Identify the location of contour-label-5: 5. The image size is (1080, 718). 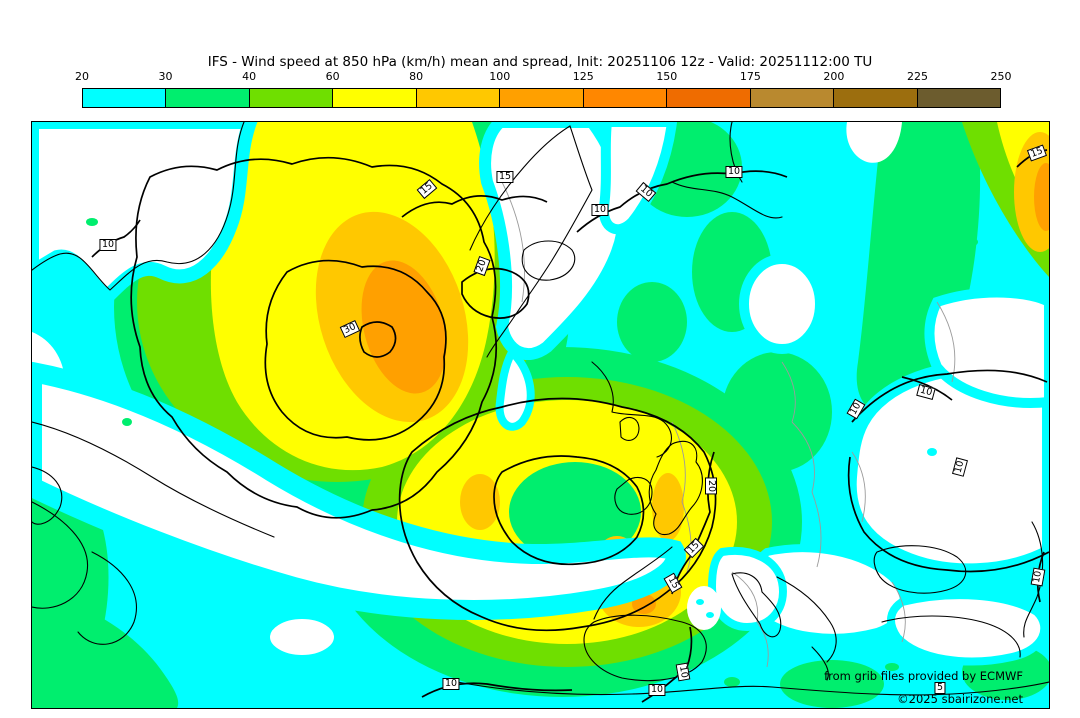
(940, 688).